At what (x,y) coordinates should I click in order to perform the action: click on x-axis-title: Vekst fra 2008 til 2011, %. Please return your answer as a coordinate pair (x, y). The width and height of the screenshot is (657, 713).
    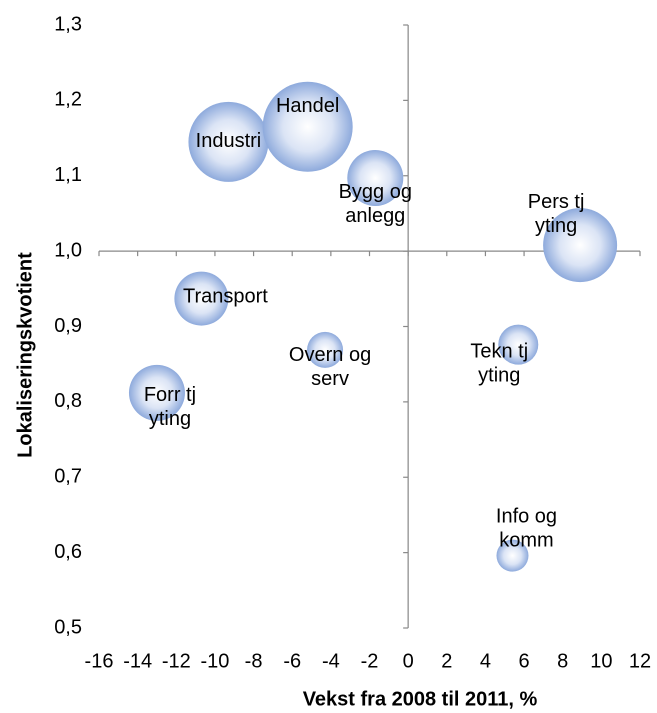
    Looking at the image, I should click on (420, 699).